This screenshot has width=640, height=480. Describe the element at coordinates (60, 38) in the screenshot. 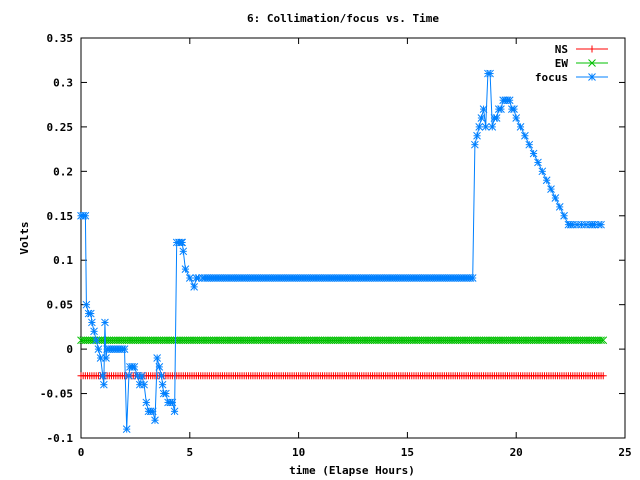

I see `y-tick-label: 0.35` at that location.